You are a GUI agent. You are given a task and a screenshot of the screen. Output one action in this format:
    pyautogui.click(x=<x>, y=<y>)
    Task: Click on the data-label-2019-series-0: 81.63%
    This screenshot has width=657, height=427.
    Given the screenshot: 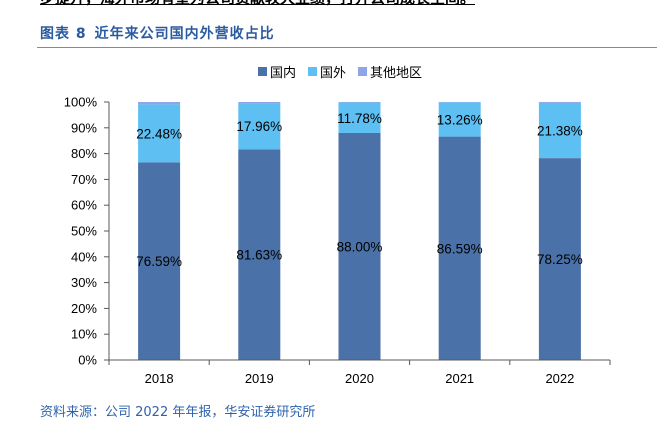 What is the action you would take?
    pyautogui.click(x=259, y=255)
    